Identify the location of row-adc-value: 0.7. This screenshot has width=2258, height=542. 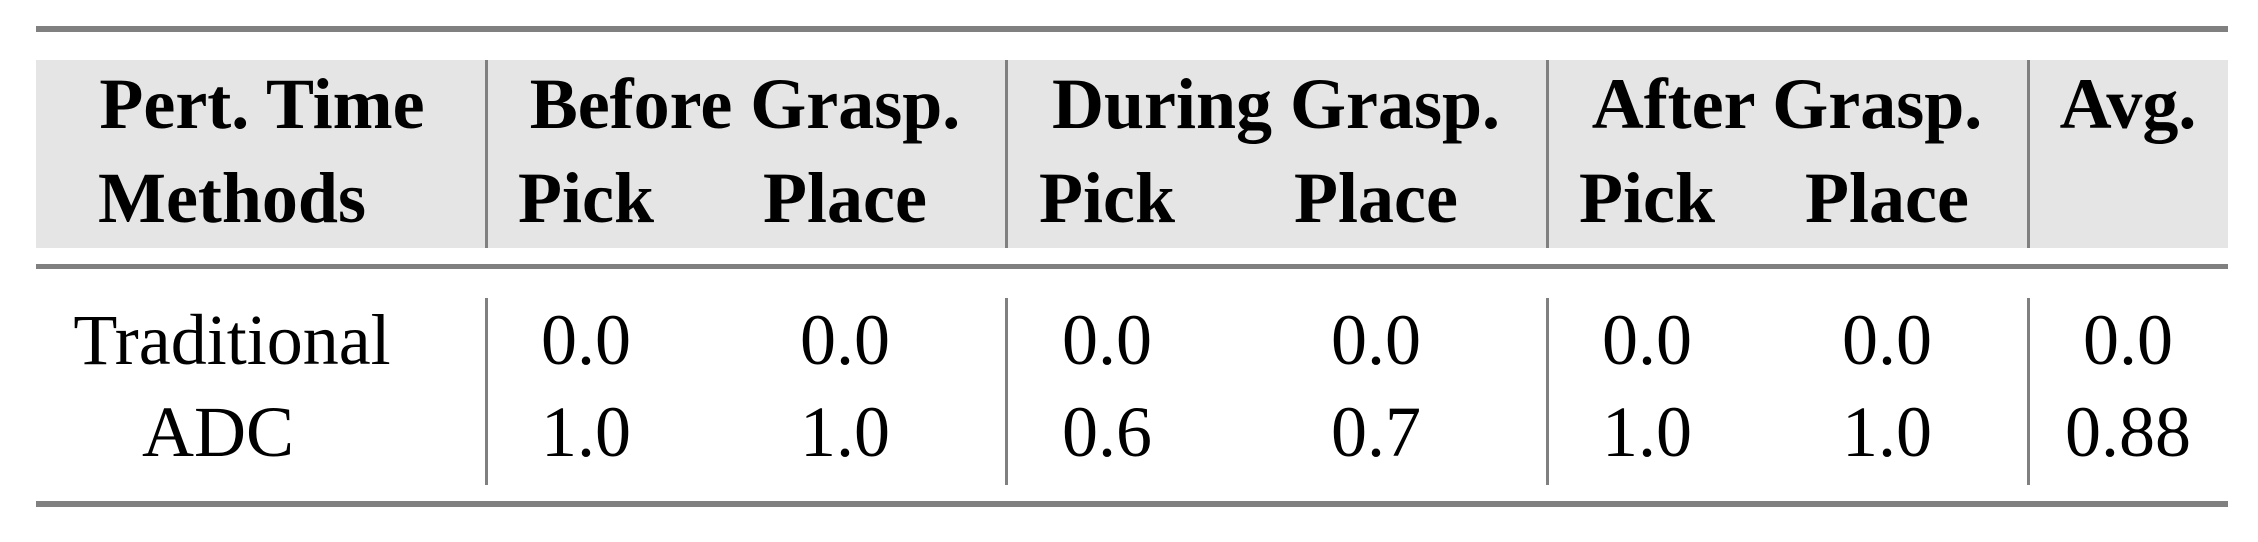
(1376, 432).